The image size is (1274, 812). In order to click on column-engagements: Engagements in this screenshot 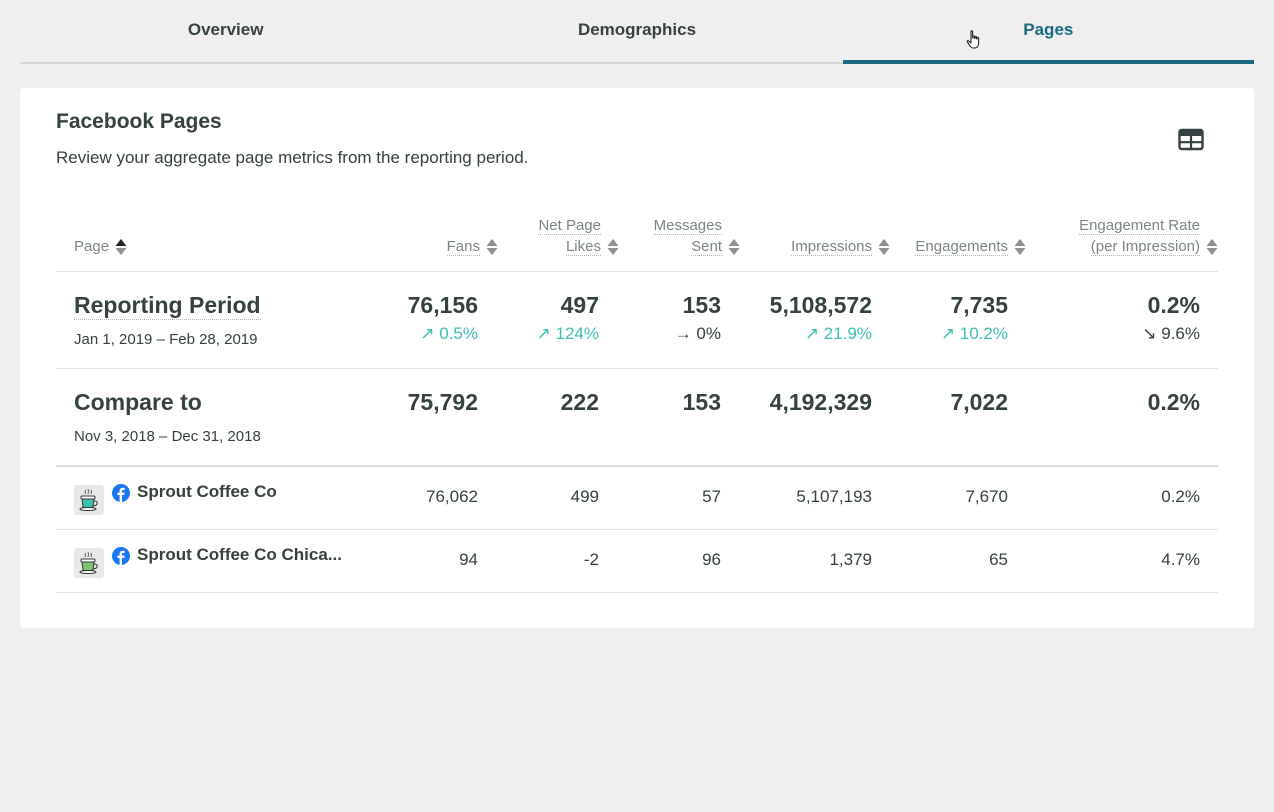, I will do `click(970, 246)`.